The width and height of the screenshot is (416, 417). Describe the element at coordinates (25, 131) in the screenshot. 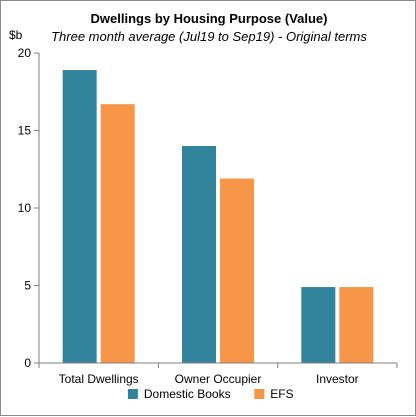

I see `y-tick-label: 15` at that location.